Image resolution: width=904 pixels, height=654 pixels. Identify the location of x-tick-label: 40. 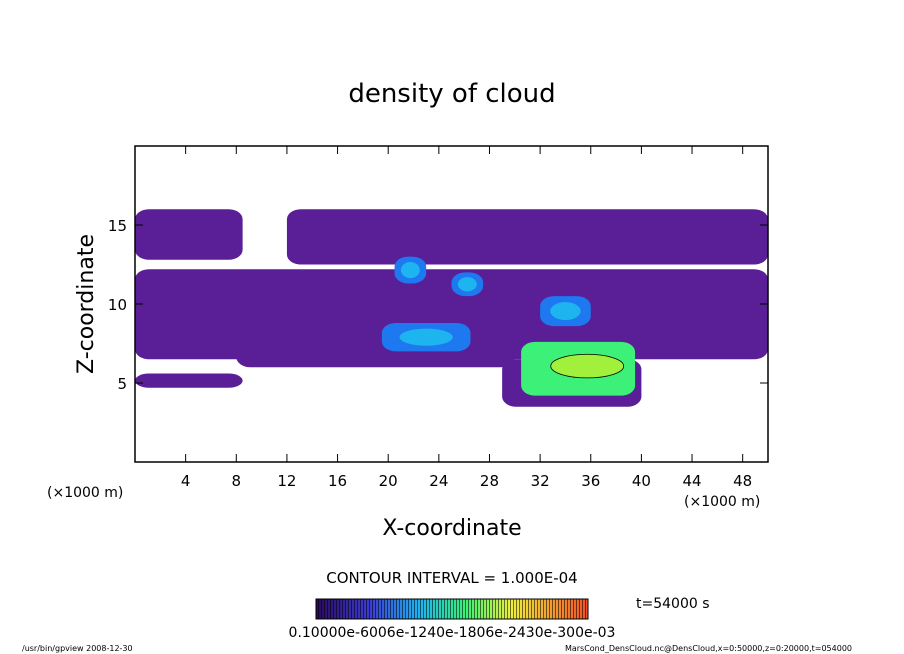
(641, 481).